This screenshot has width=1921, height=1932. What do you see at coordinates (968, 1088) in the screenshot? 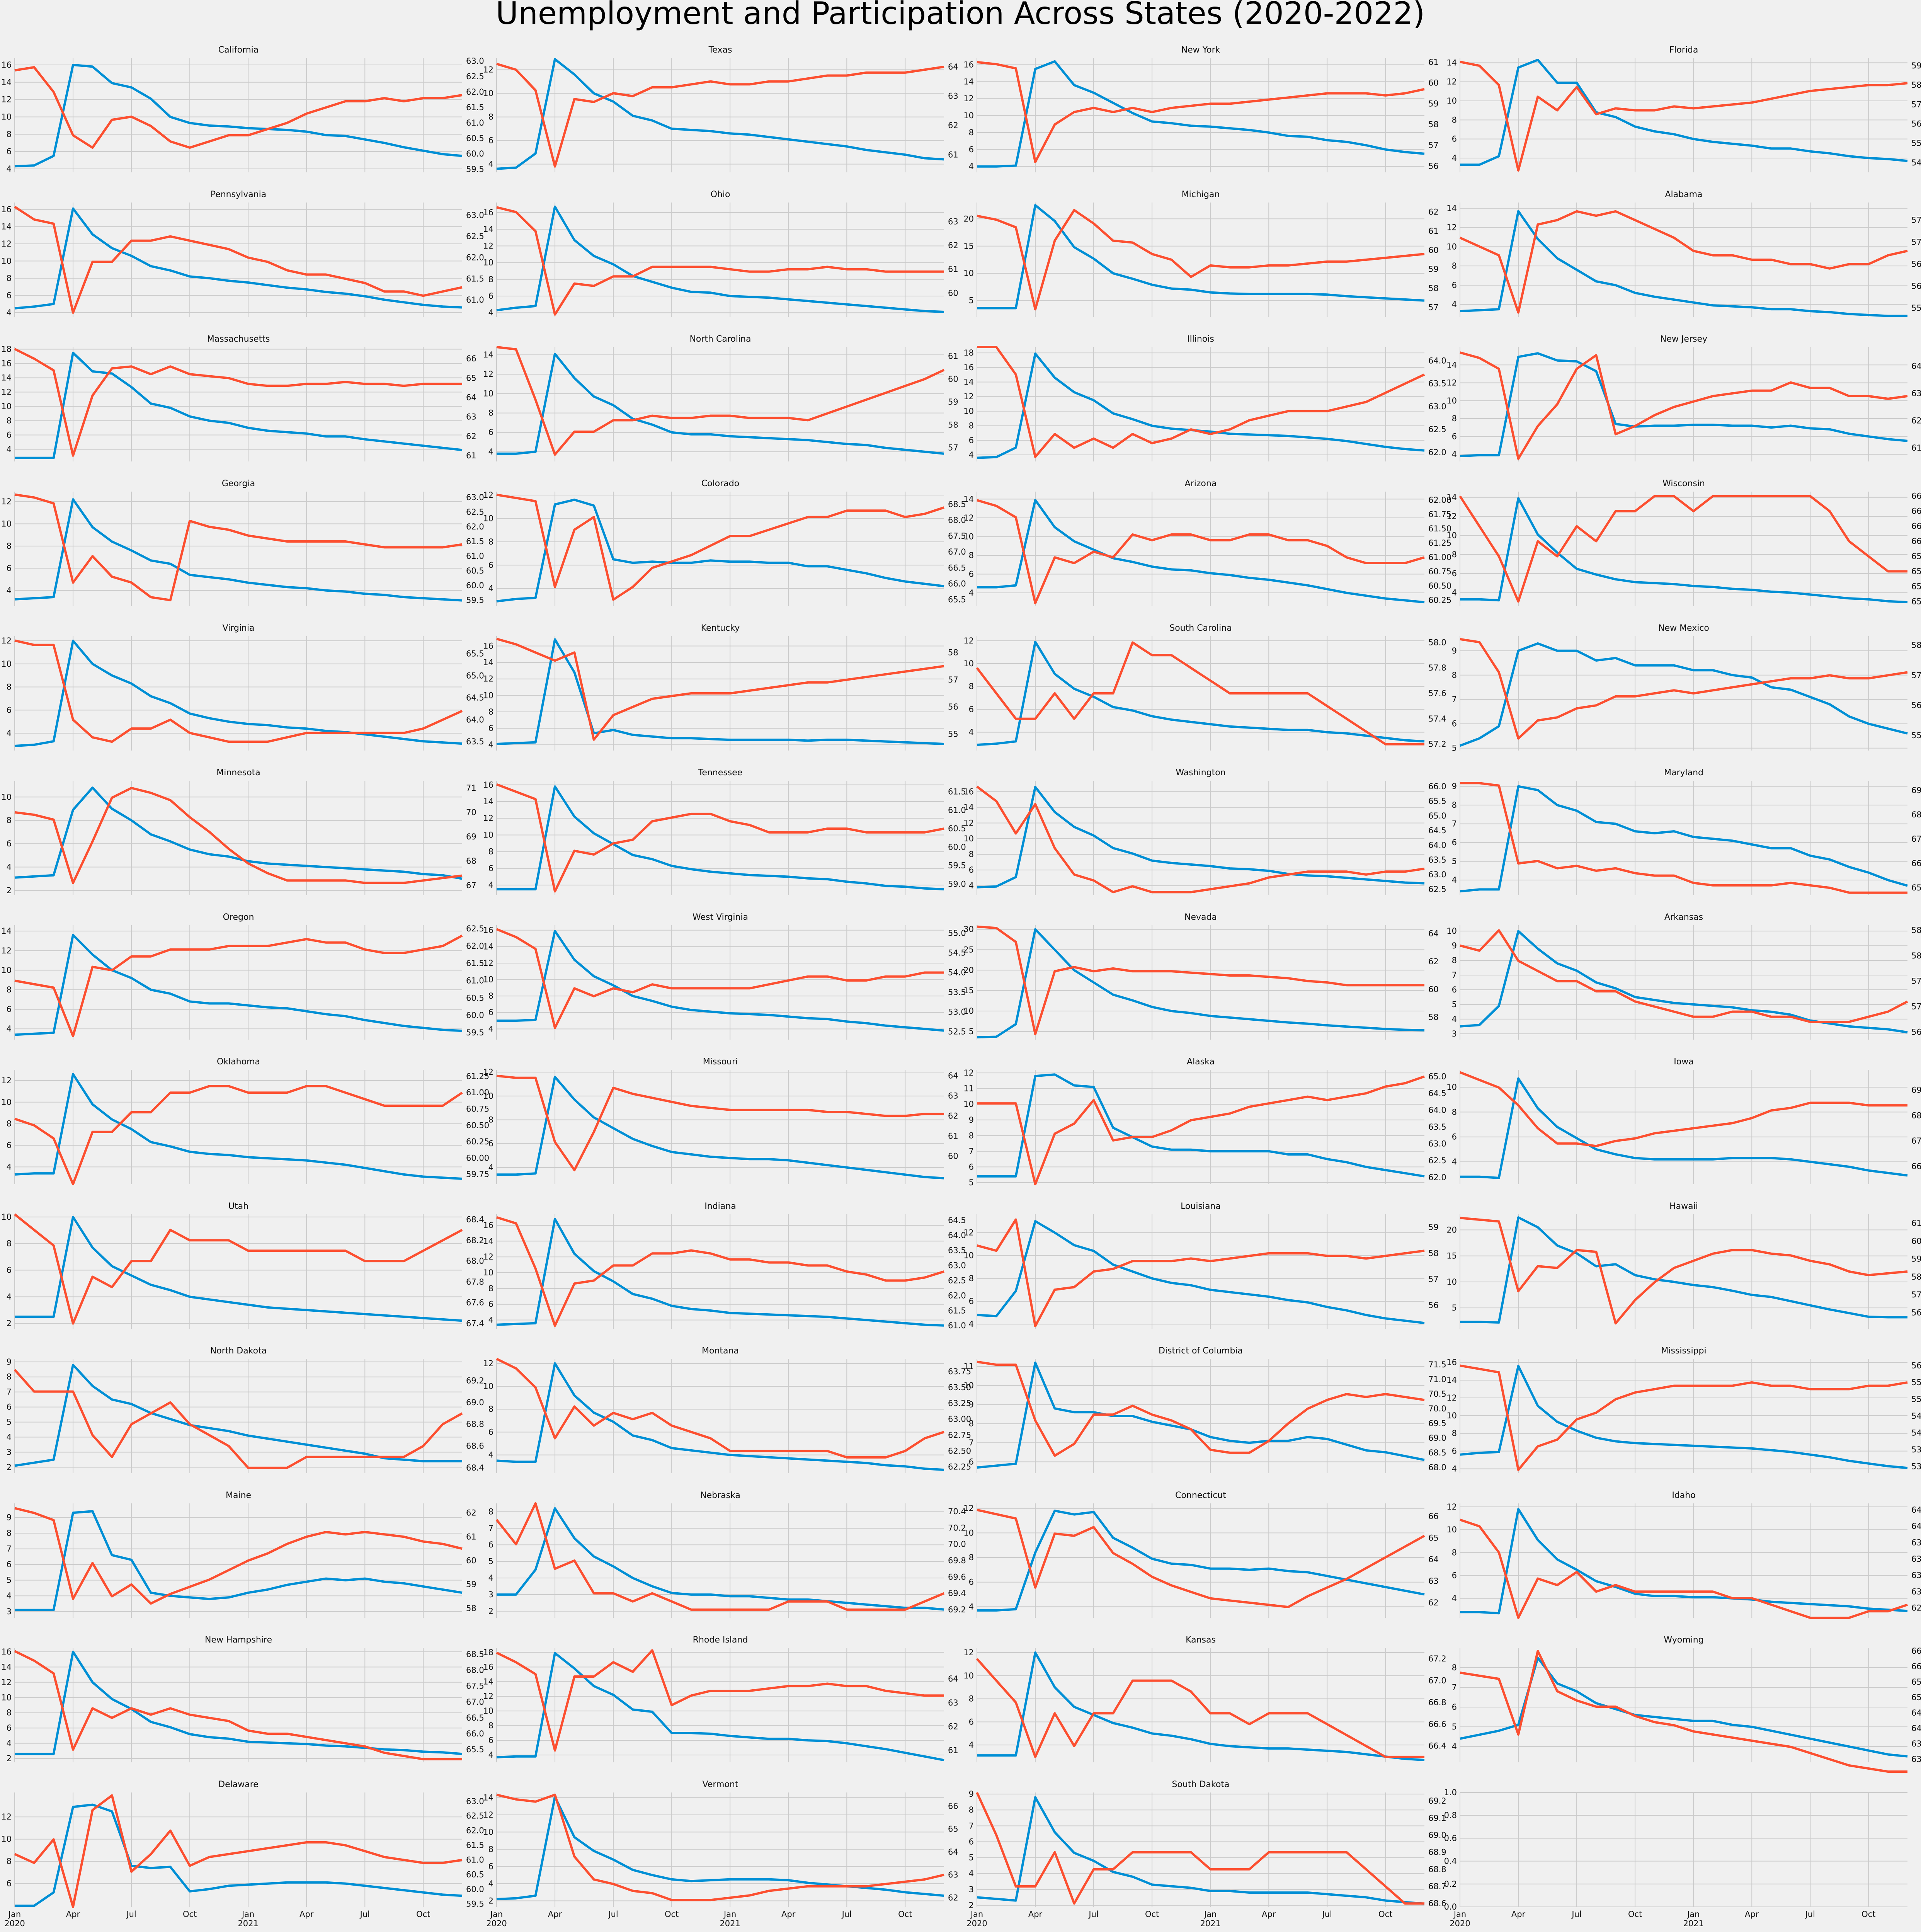
I see `y1-tick-label: 11` at bounding box center [968, 1088].